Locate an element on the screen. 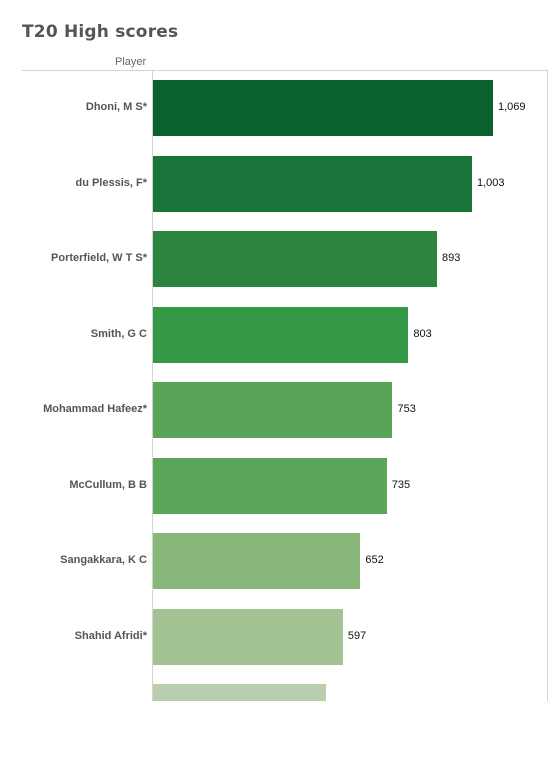 The height and width of the screenshot is (764, 558). data-label: 597 is located at coordinates (357, 635).